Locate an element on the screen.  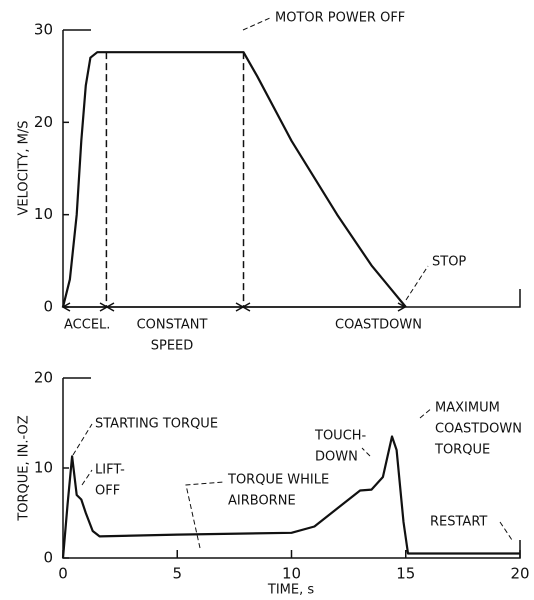
x-tick-label: 0 is located at coordinates (63, 574).